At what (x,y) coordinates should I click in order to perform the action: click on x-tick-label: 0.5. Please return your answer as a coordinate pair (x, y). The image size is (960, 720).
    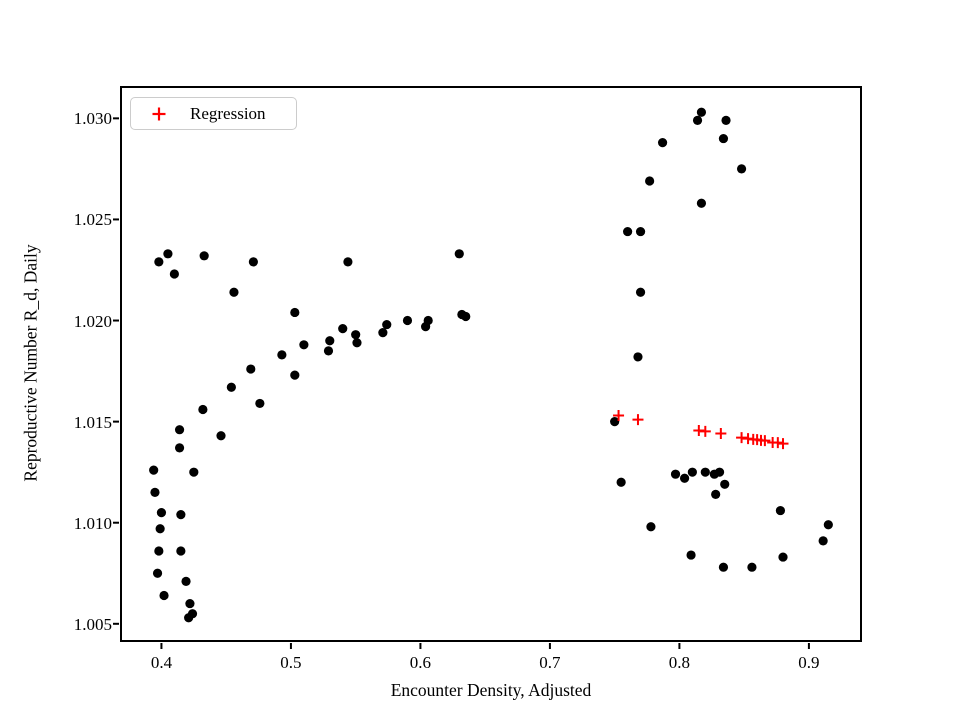
    Looking at the image, I should click on (291, 662).